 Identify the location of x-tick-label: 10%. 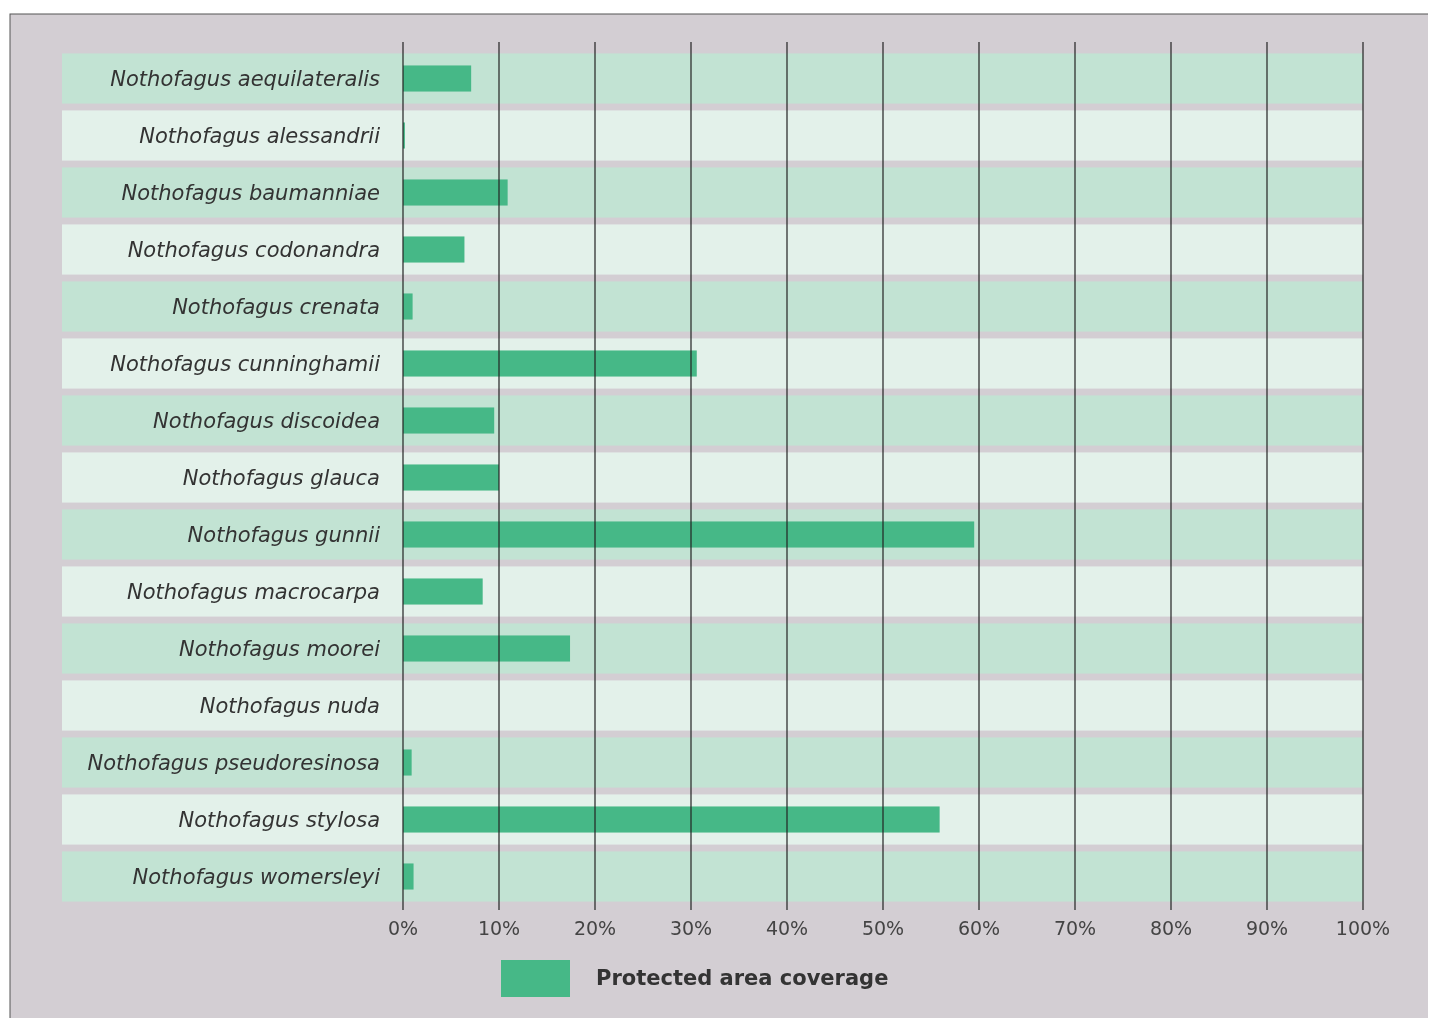
(499, 928).